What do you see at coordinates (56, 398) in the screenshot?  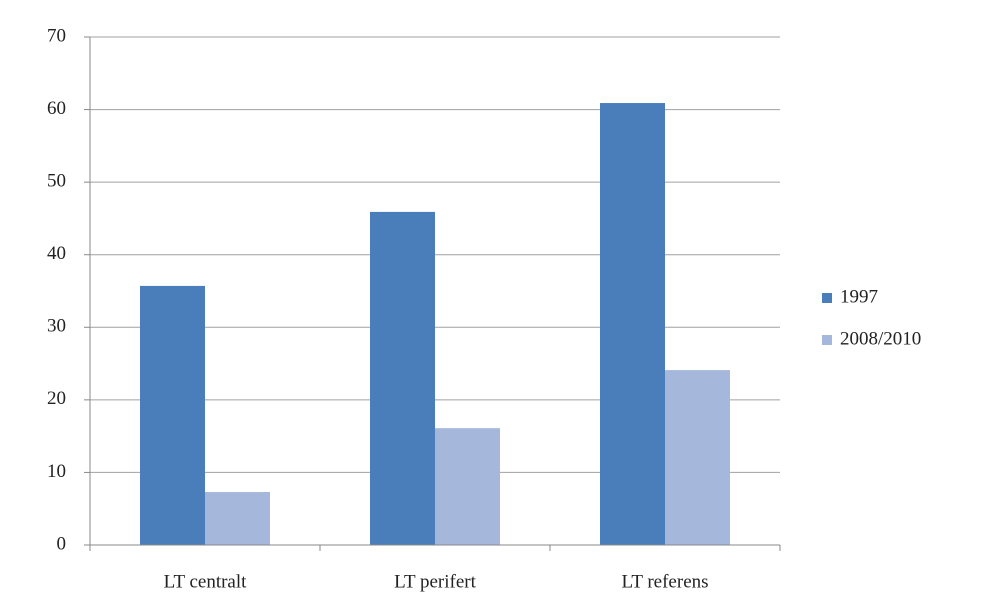 I see `y-tick-label: 20` at bounding box center [56, 398].